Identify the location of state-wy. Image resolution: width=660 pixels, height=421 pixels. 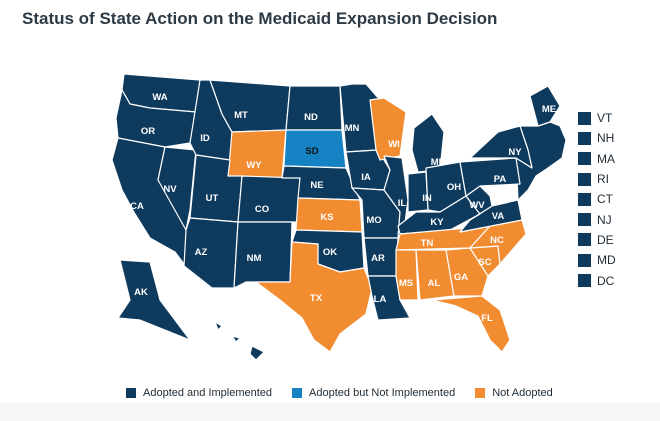
(257, 154).